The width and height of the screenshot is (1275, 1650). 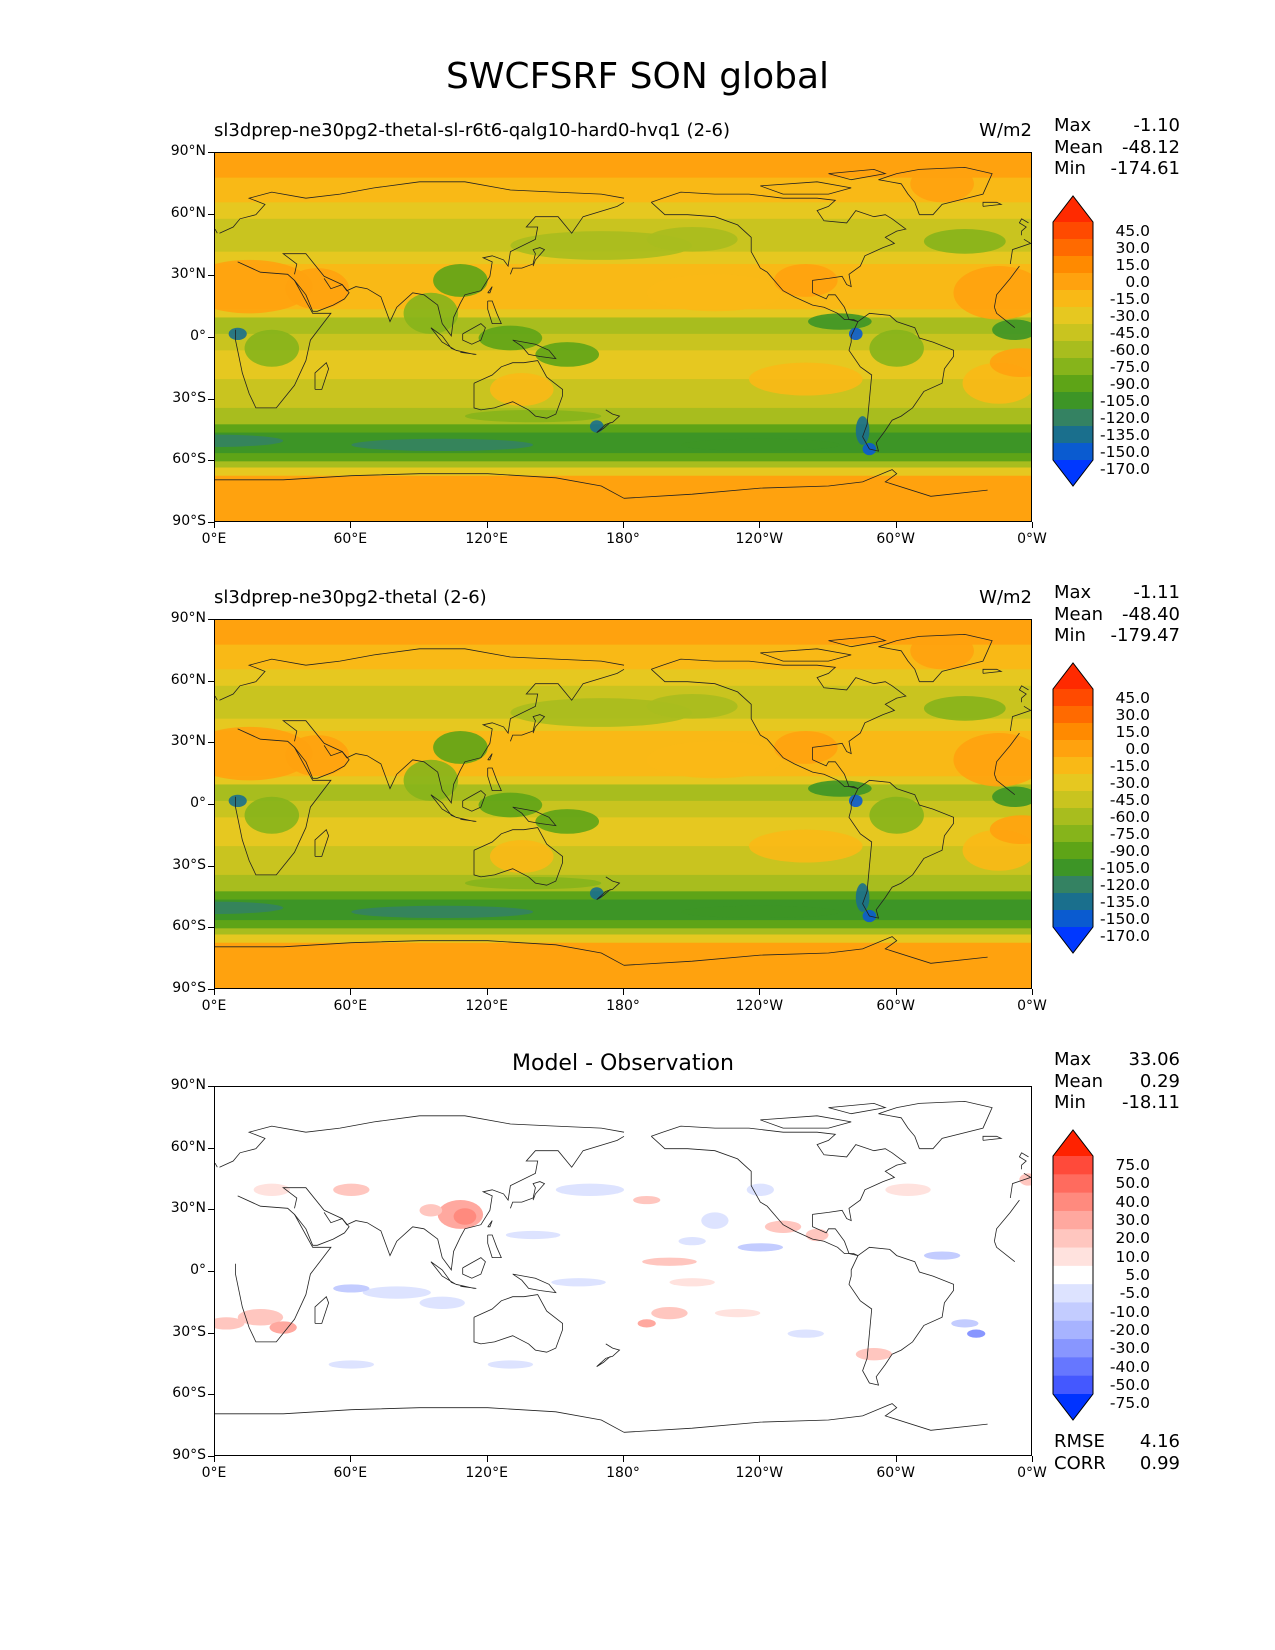 What do you see at coordinates (214, 539) in the screenshot?
I see `lon-tick-label: 0°E` at bounding box center [214, 539].